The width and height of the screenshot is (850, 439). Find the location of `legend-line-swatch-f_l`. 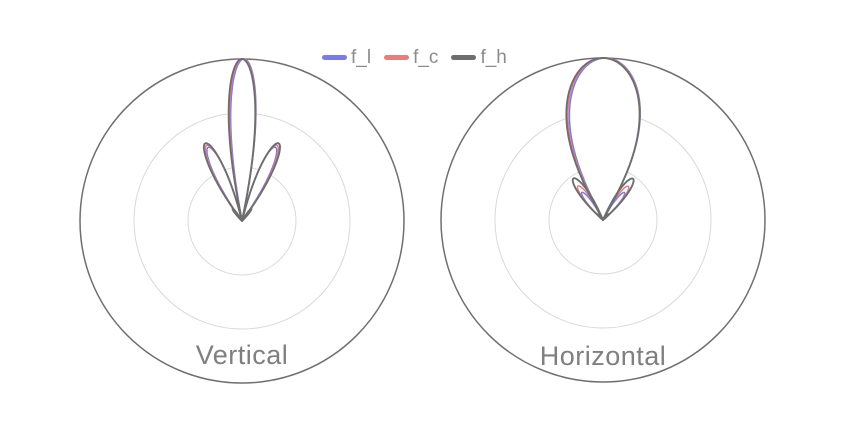

legend-line-swatch-f_l is located at coordinates (334, 57).